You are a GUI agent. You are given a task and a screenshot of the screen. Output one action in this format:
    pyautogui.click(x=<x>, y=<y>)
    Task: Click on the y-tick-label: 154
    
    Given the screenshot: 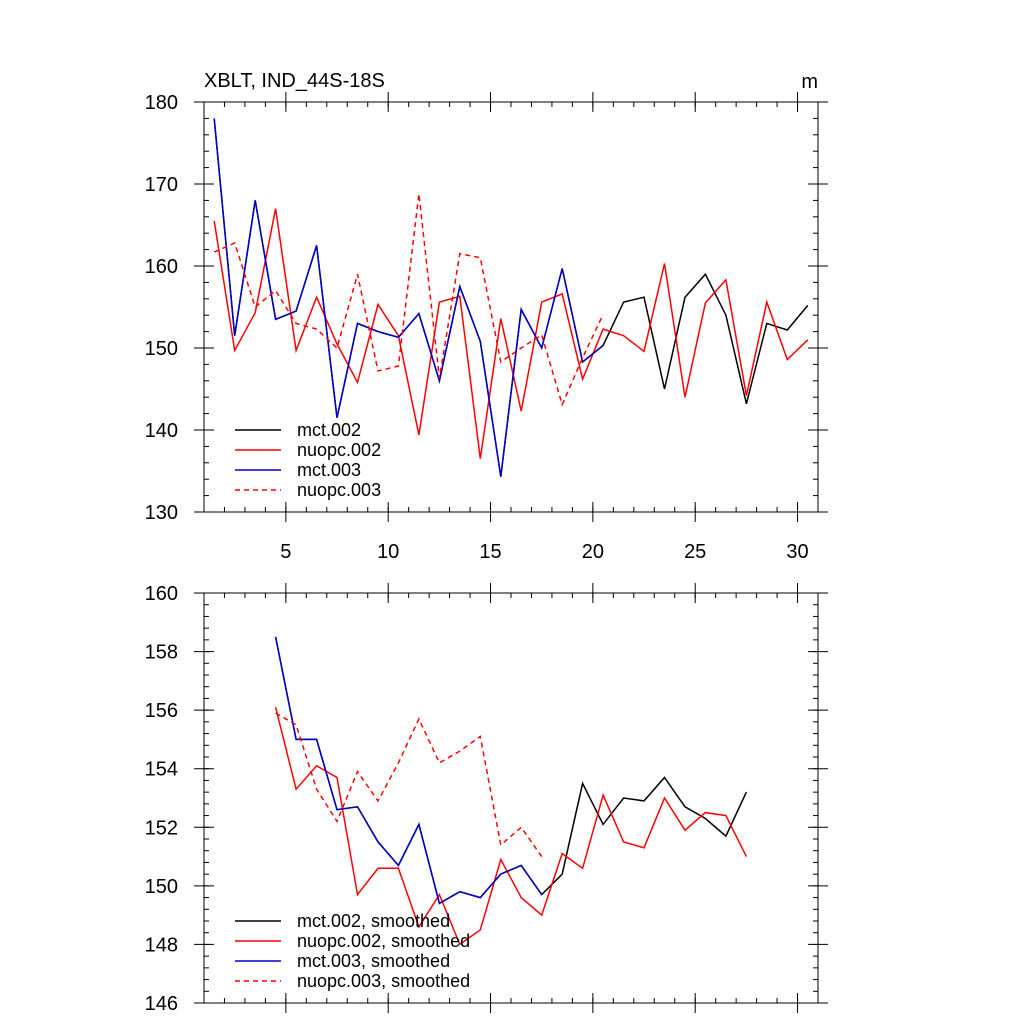 What is the action you would take?
    pyautogui.click(x=161, y=770)
    